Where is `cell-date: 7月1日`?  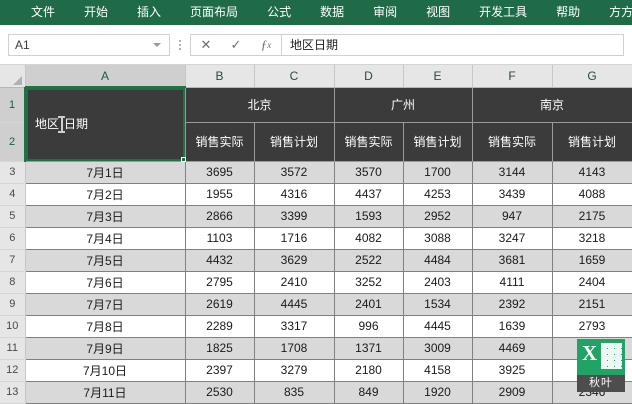 cell-date: 7月1日 is located at coordinates (105, 172).